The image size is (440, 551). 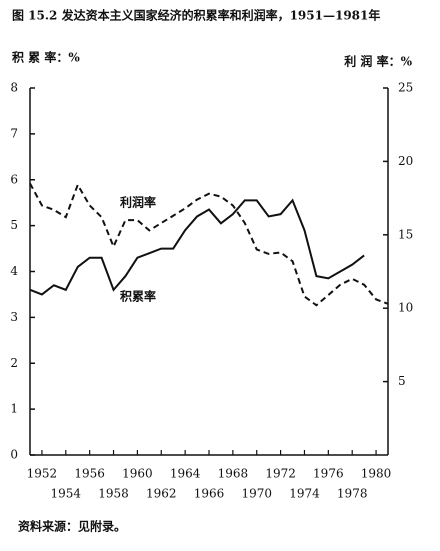 I want to click on y-tick-label: 8, so click(x=14, y=88).